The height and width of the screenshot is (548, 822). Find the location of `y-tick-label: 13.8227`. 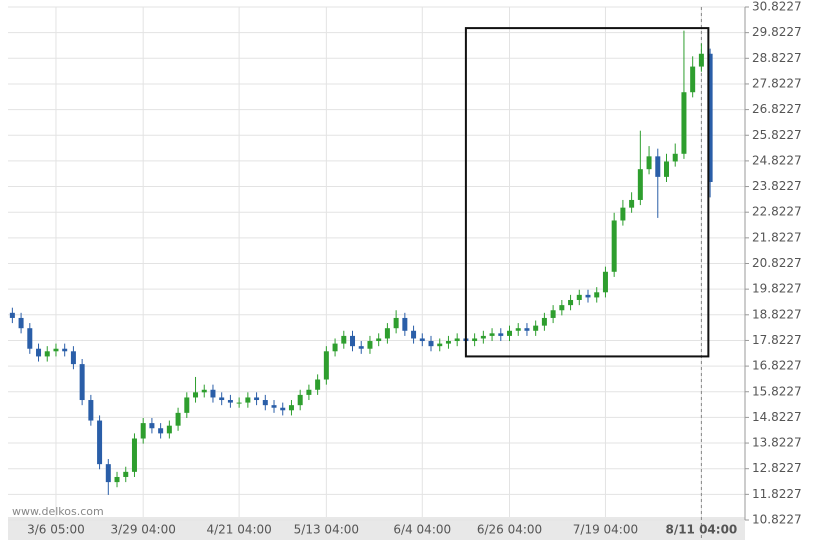

y-tick-label: 13.8227 is located at coordinates (777, 443).